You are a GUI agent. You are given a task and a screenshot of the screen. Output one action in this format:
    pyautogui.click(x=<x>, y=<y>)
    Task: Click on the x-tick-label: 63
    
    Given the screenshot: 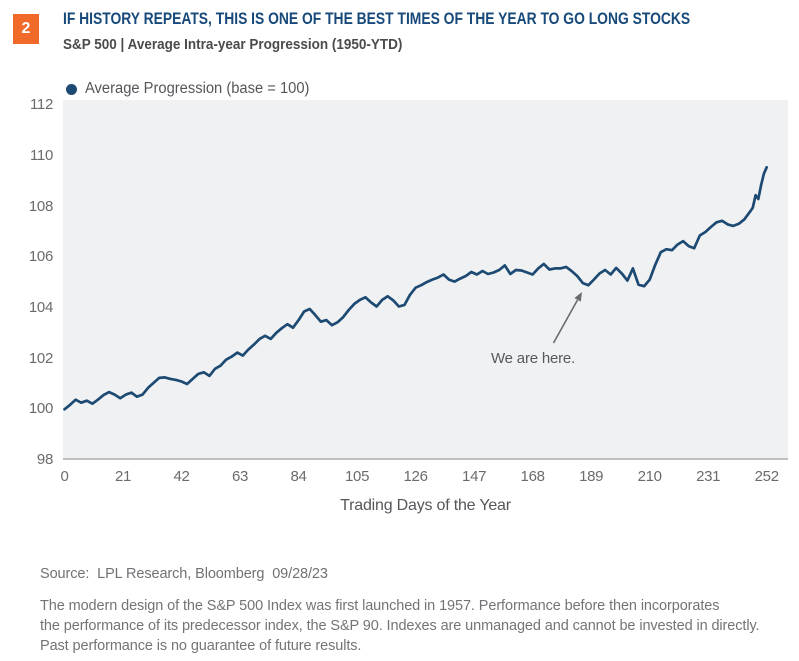 What is the action you would take?
    pyautogui.click(x=240, y=476)
    